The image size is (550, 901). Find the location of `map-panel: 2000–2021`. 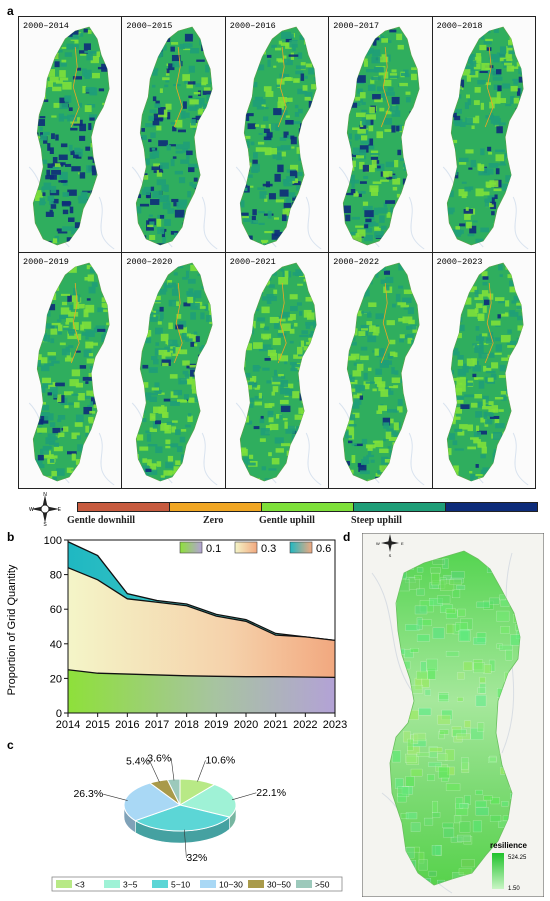

map-panel: 2000–2021 is located at coordinates (277, 370).